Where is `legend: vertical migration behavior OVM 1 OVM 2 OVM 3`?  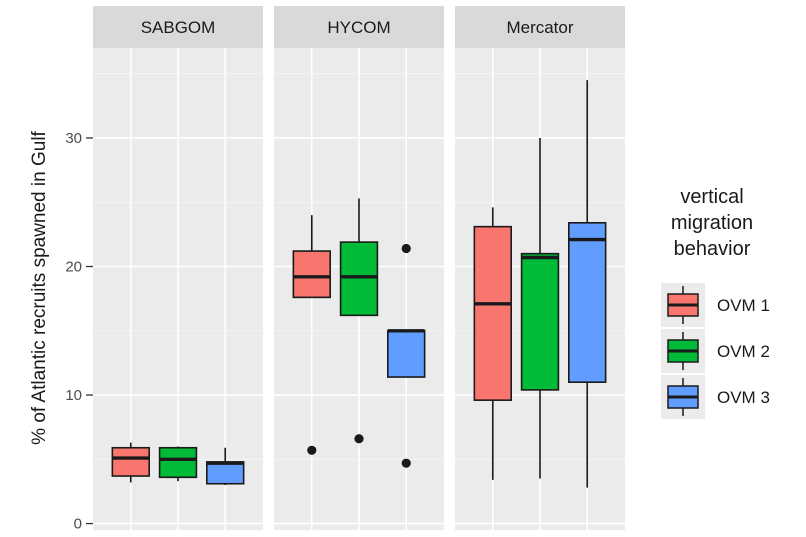
legend: vertical migration behavior OVM 1 OVM 2 OVM 3 is located at coordinates (715, 302).